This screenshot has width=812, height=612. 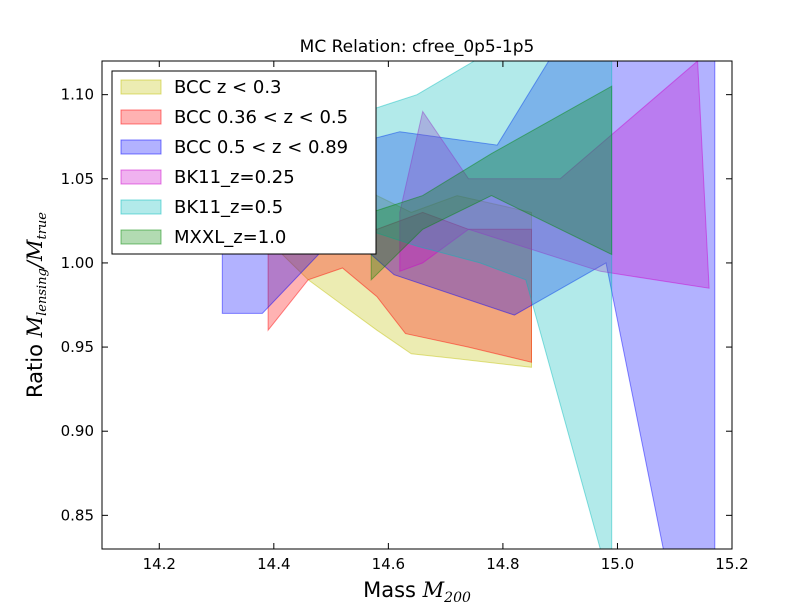 I want to click on chart-title: MC Relation: cfree_0p5-1p5, so click(x=417, y=47).